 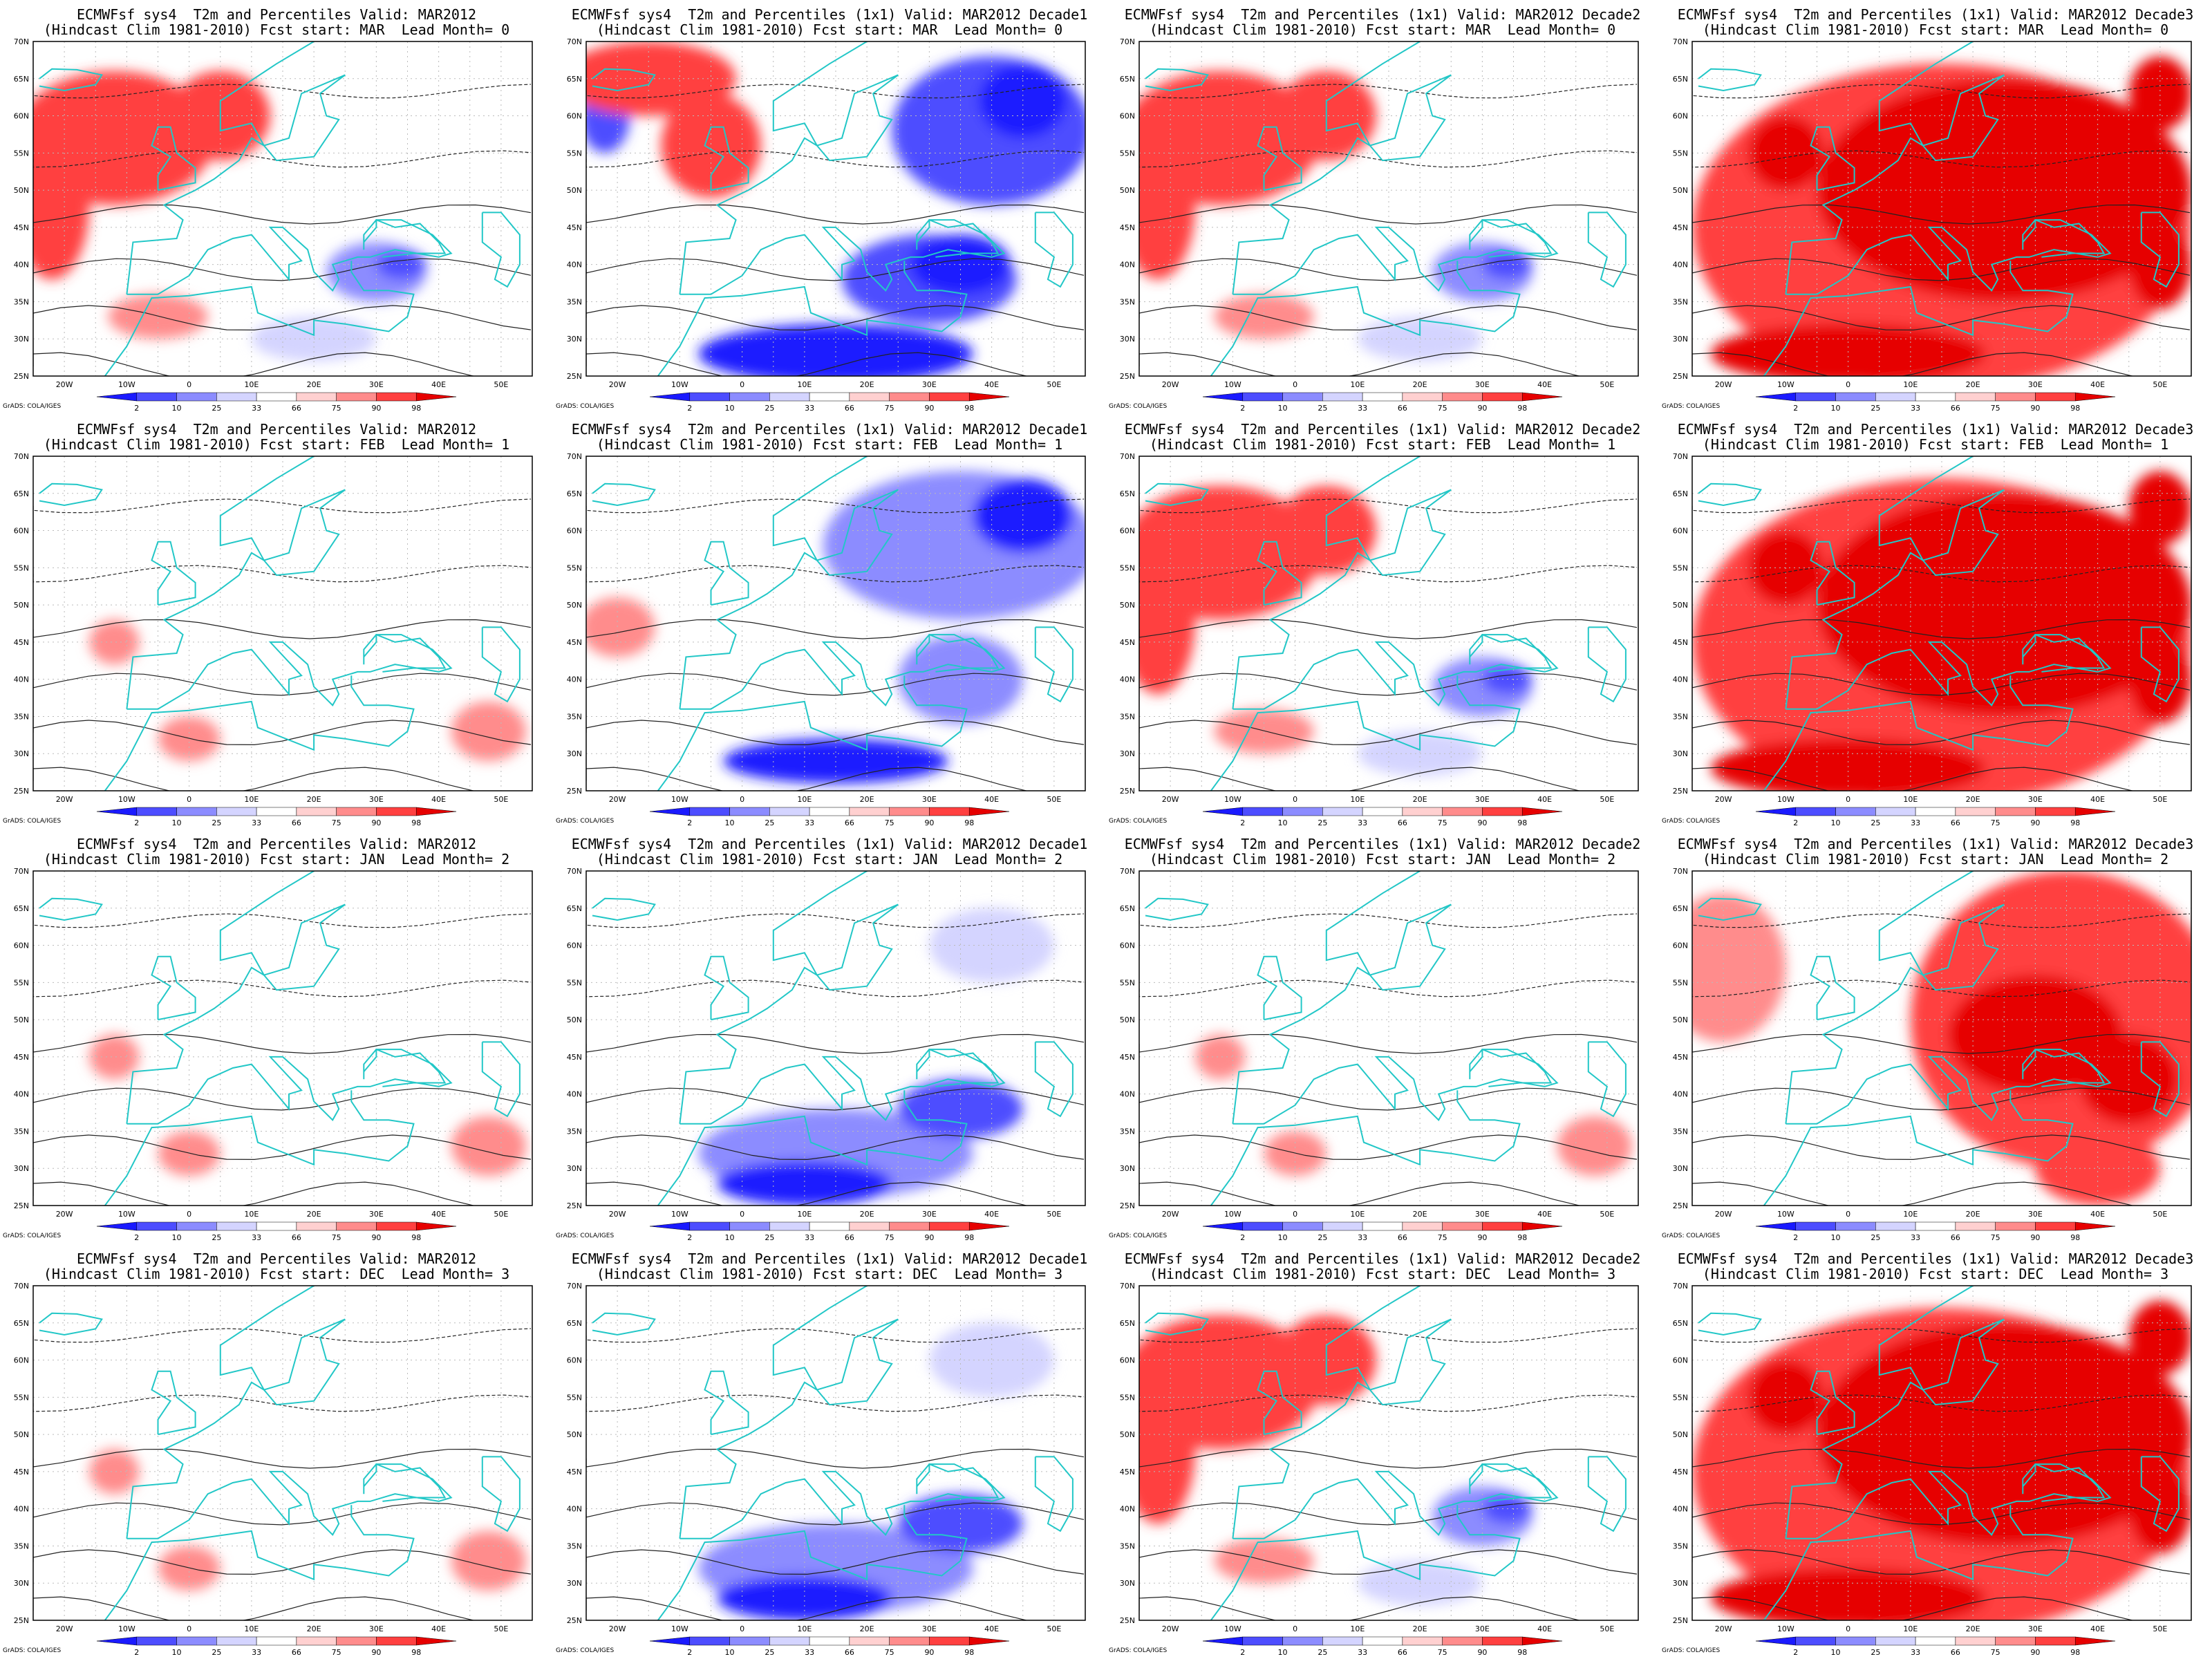 I want to click on lon-label: 0, so click(x=1295, y=1214).